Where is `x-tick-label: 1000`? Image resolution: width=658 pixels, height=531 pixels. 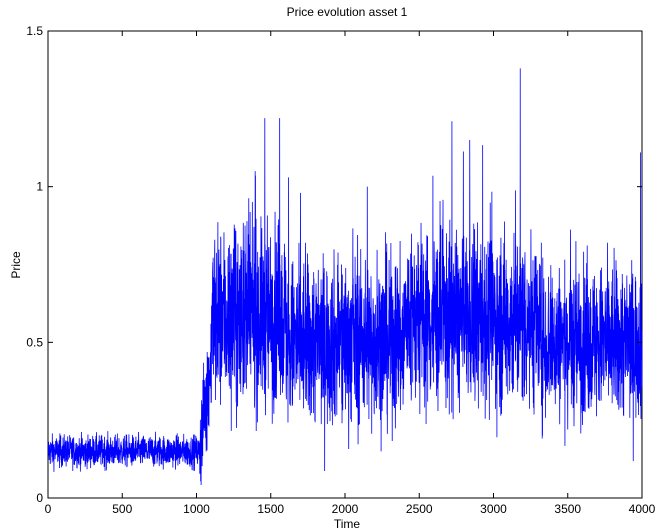
x-tick-label: 1000 is located at coordinates (196, 509).